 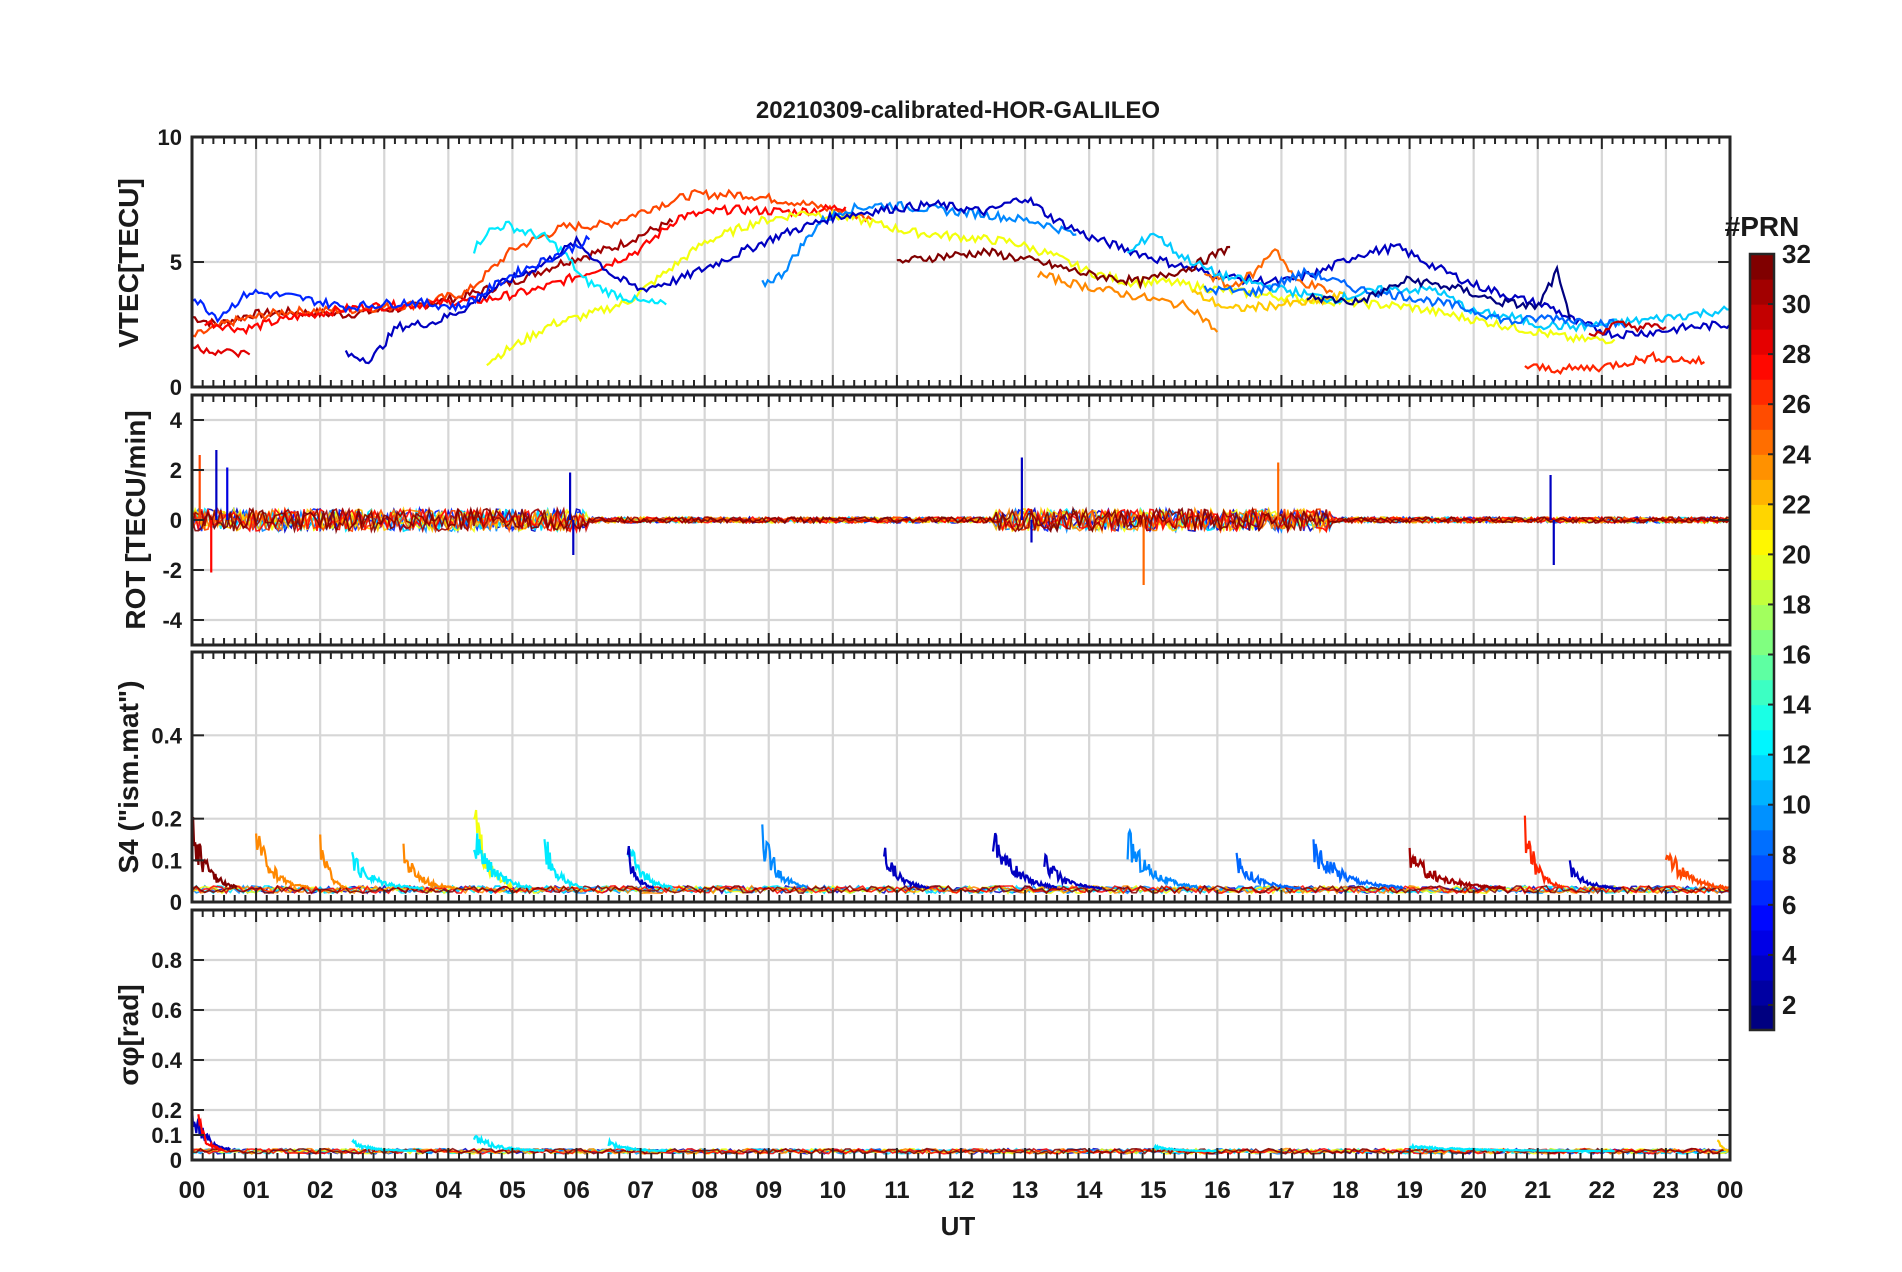 What do you see at coordinates (1789, 855) in the screenshot?
I see `colorbar-tick-label: 8` at bounding box center [1789, 855].